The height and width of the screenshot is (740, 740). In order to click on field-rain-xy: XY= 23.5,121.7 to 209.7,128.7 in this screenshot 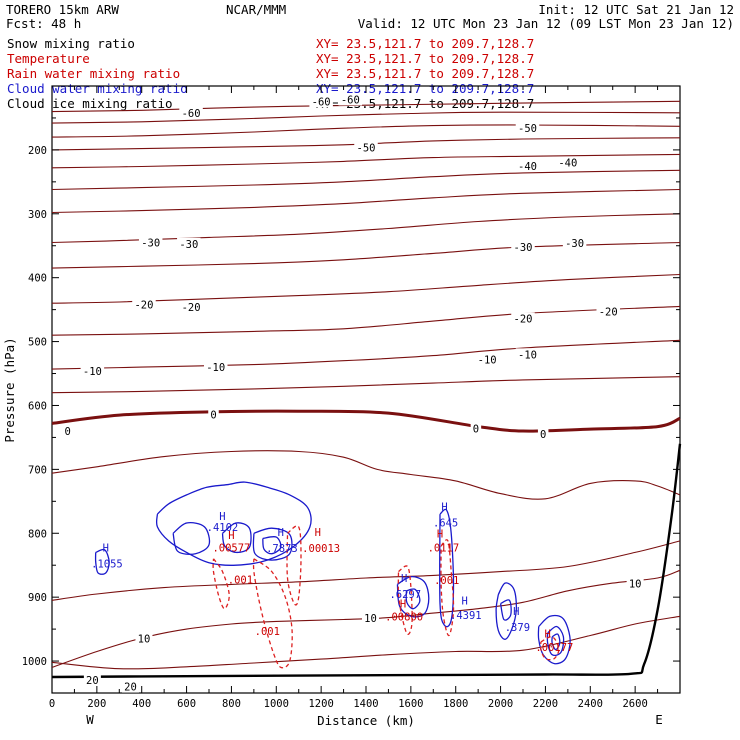, I will do `click(425, 73)`.